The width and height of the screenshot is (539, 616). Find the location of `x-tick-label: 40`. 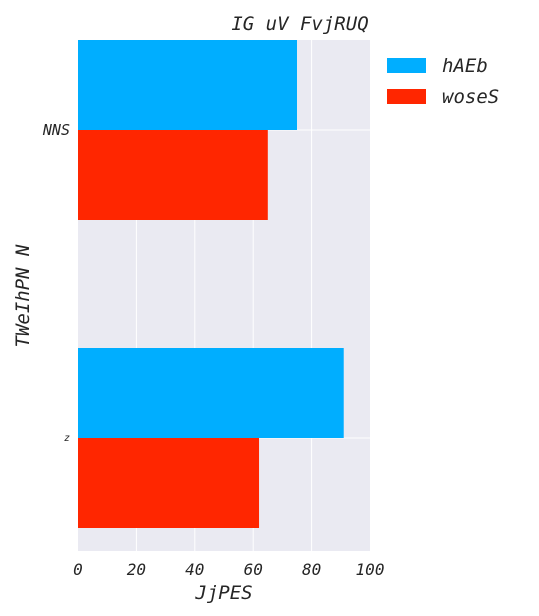

x-tick-label: 40 is located at coordinates (194, 569).